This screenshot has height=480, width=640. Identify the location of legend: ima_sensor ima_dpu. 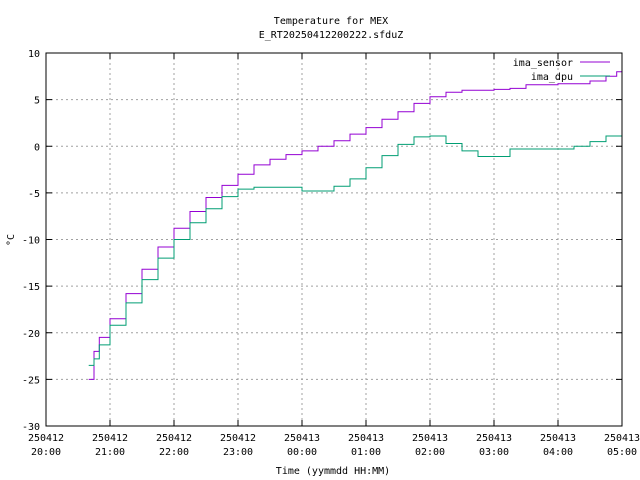
(561, 70).